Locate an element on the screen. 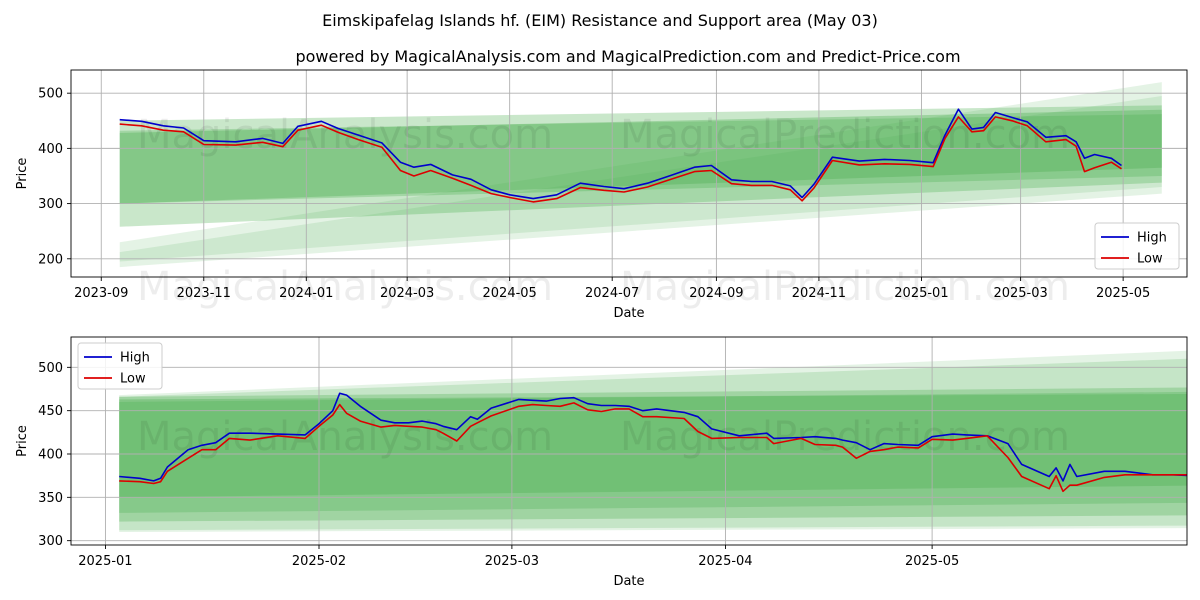 This screenshot has height=600, width=1200. x-tick-label: 2025-02 is located at coordinates (319, 561).